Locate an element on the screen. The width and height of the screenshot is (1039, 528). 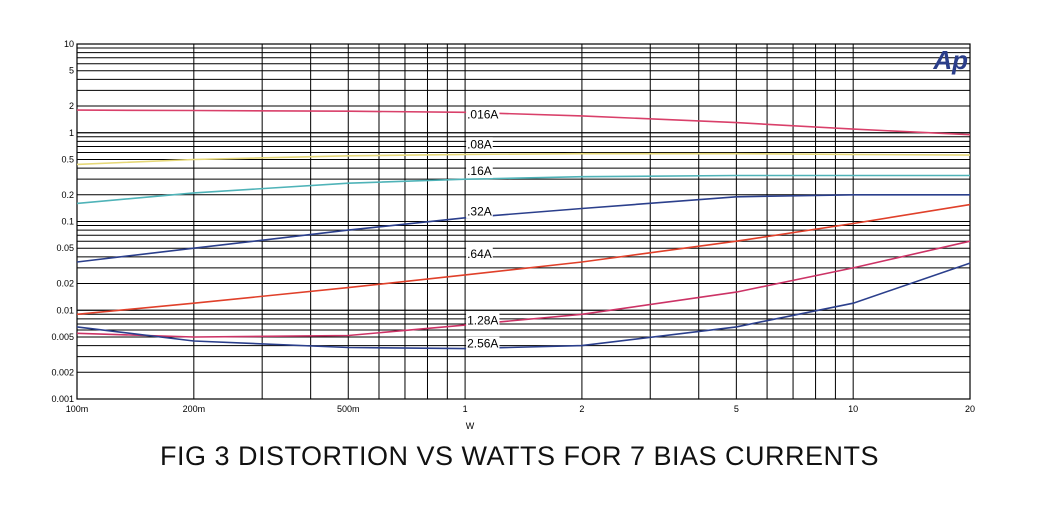
x-tick-label: 1 is located at coordinates (465, 409).